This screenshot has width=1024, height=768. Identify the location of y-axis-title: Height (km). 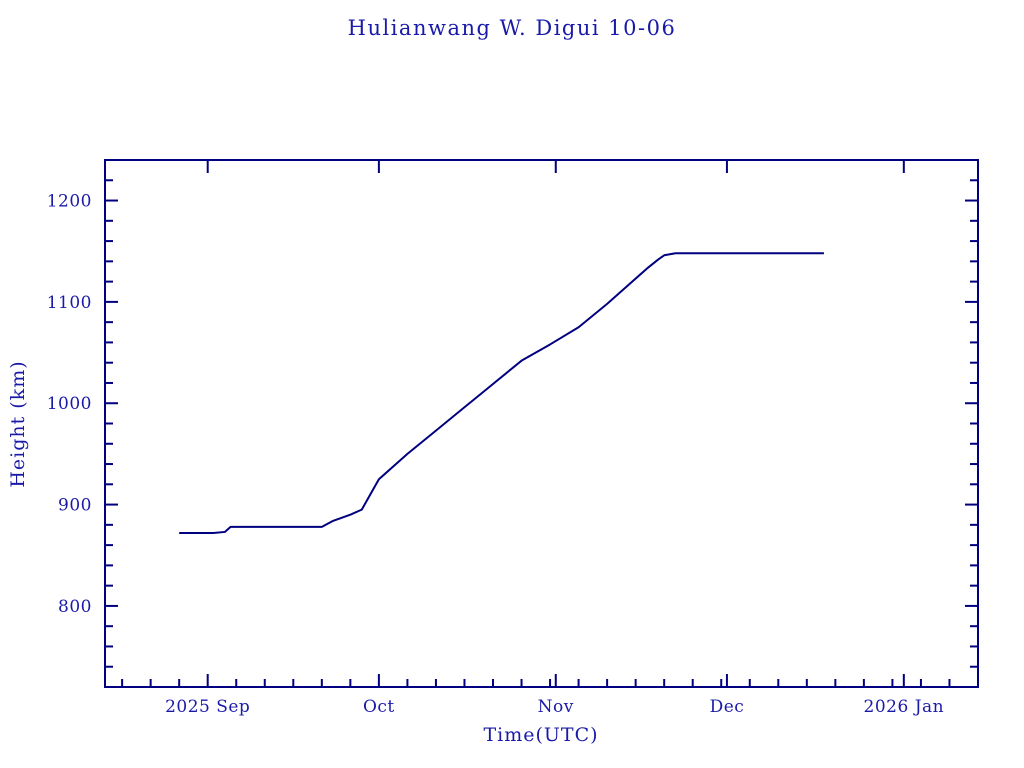
(18, 423).